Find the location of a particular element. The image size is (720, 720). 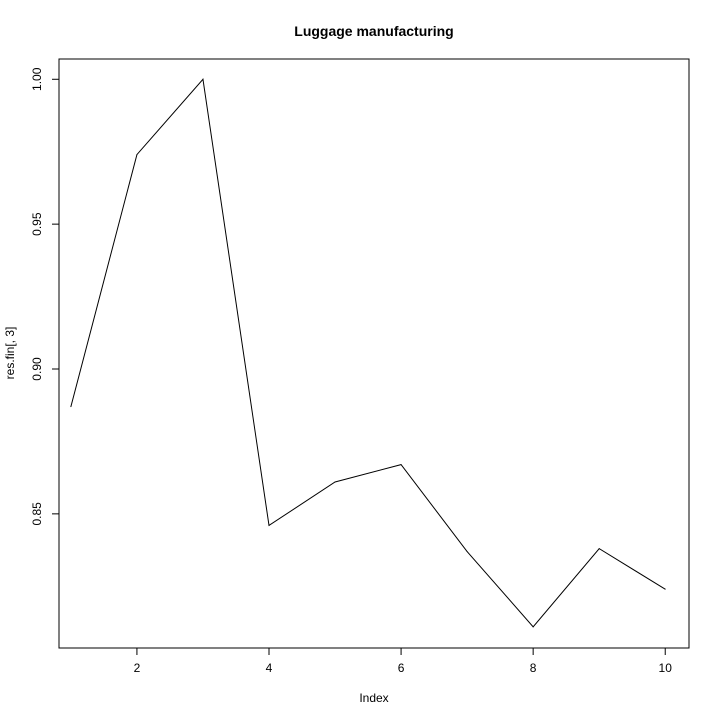

y-tick-label: 0.90 is located at coordinates (37, 369).